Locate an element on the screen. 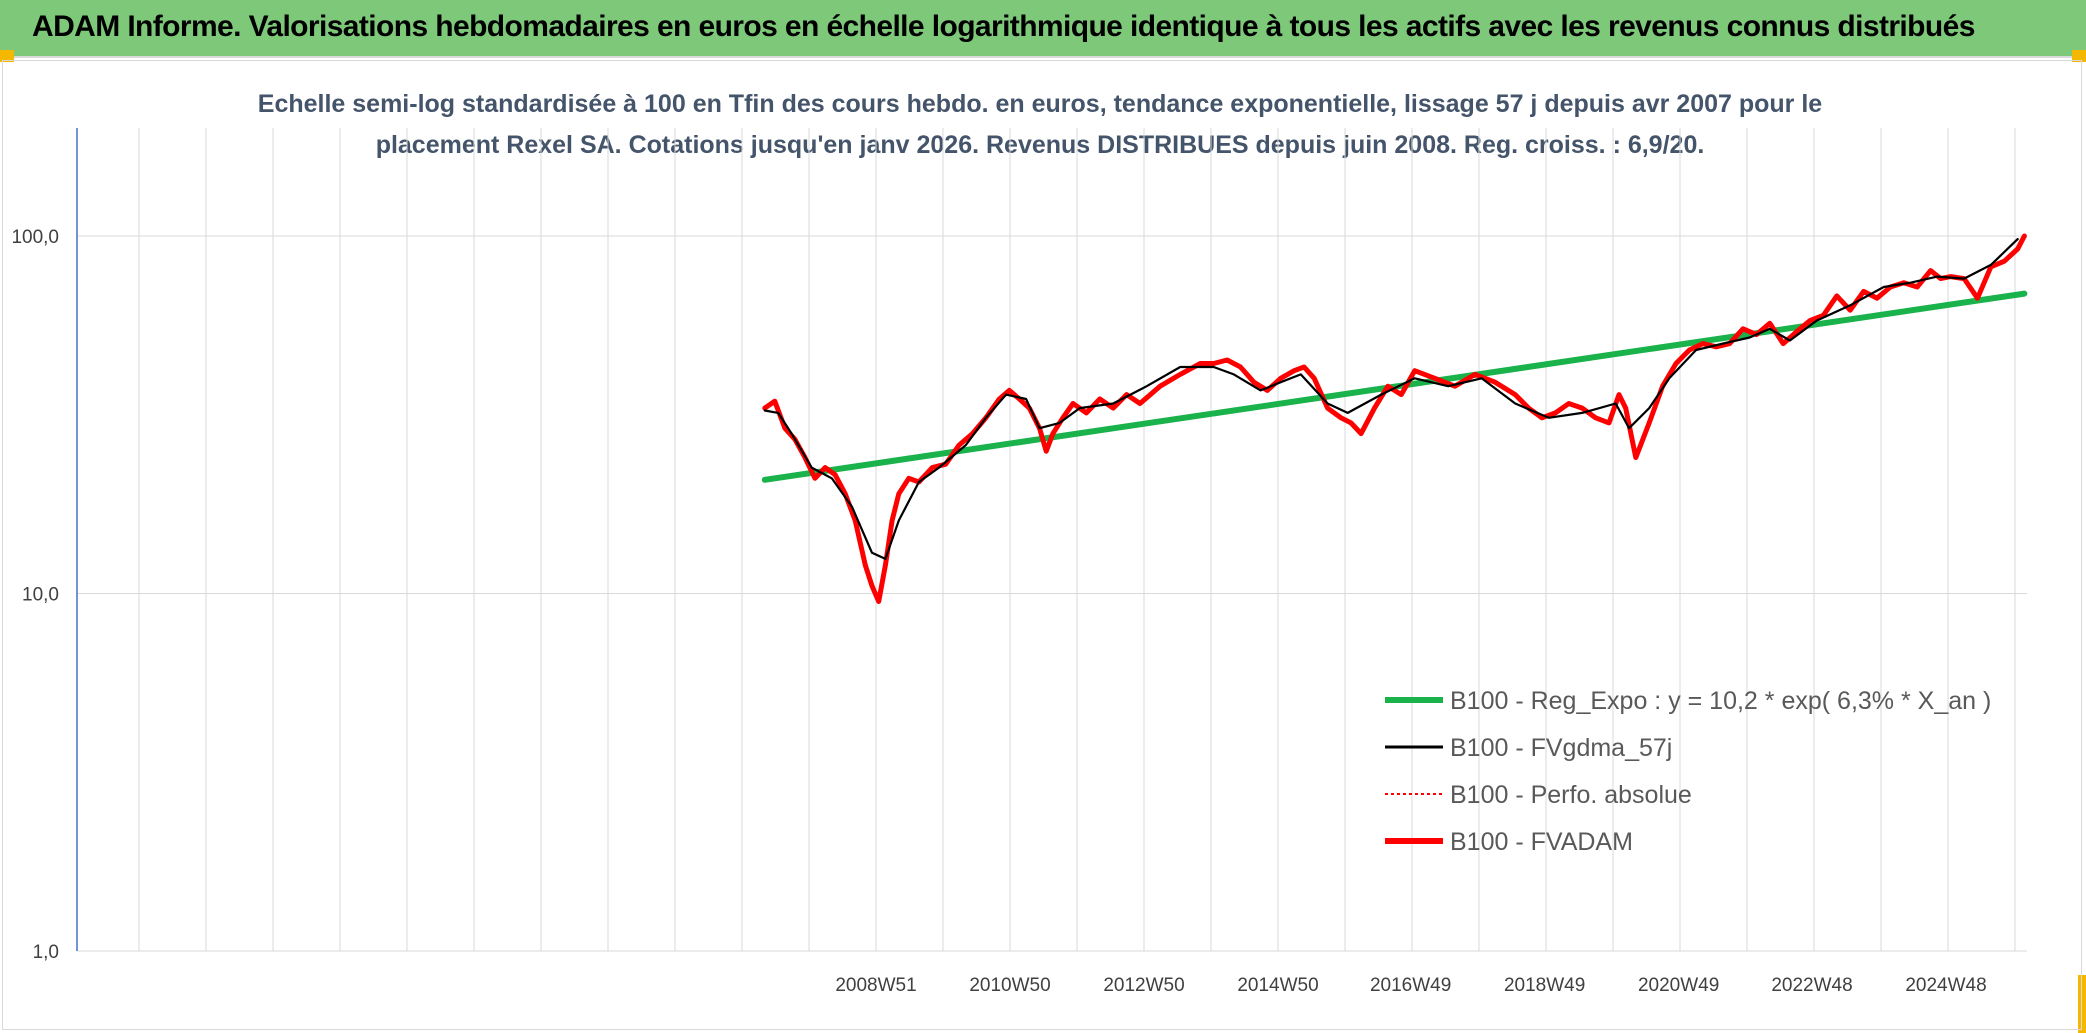  y-tick-label: 1,0 is located at coordinates (46, 952).